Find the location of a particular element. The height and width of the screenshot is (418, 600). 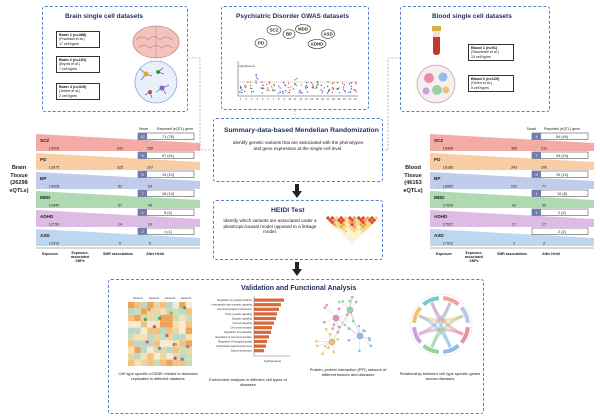

tissue-row-name: BP is located at coordinates (43, 178).